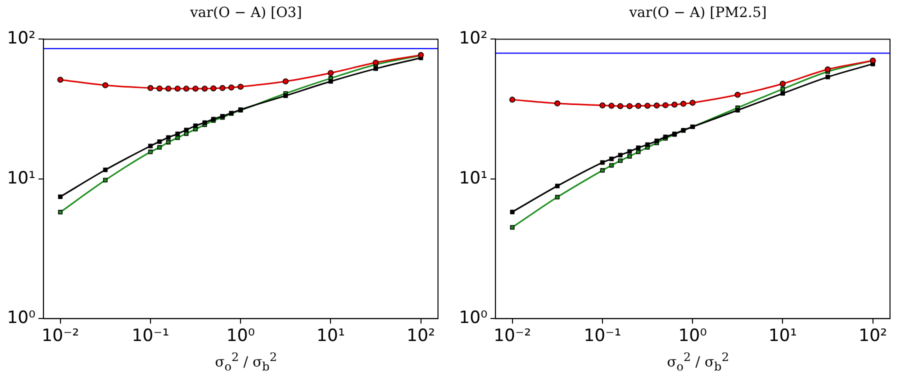  What do you see at coordinates (246, 13) in the screenshot?
I see `chart-title: var(O − A) [O3]` at bounding box center [246, 13].